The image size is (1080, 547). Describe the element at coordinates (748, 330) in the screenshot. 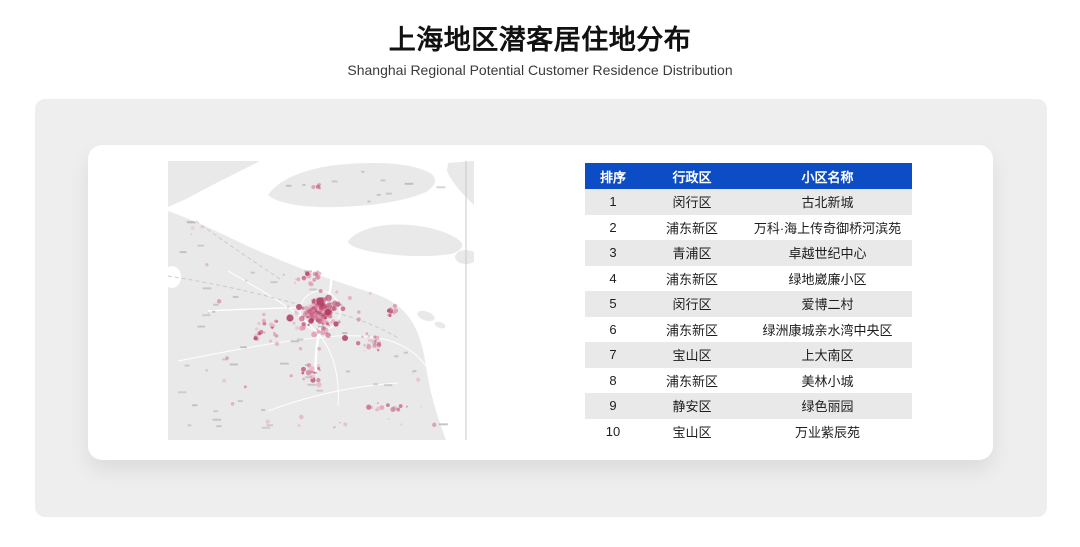

I see `table-row: 6 浦东新区 绿洲康城亲水湾中央区` at that location.